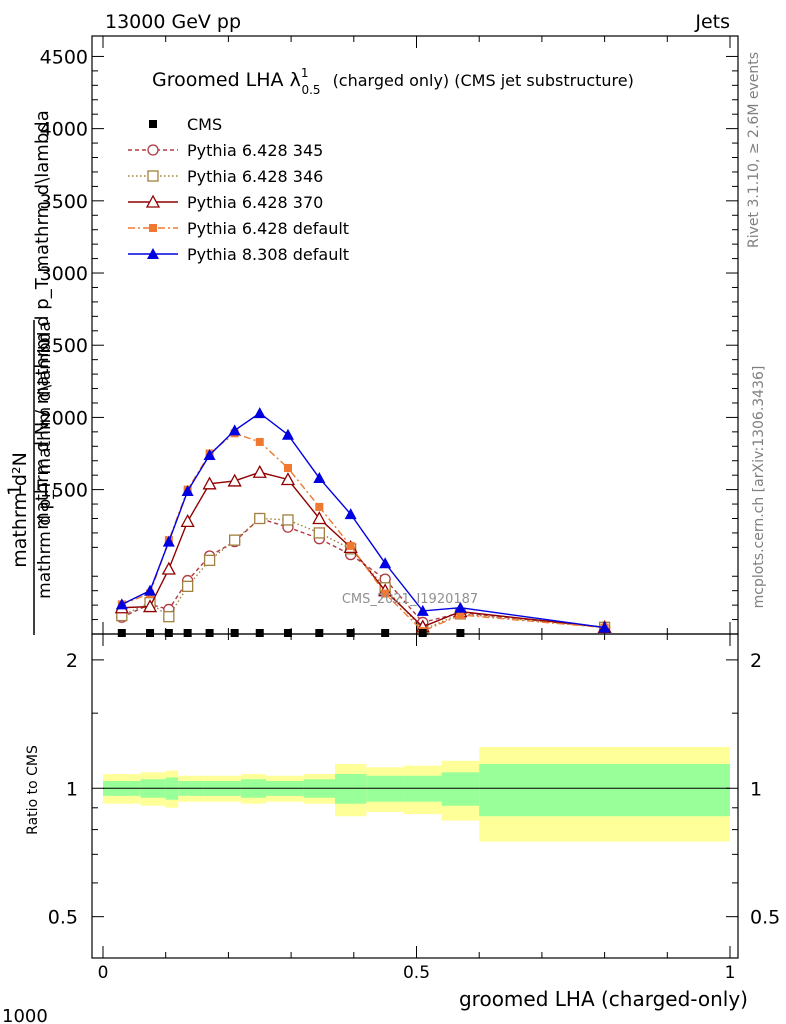 The height and width of the screenshot is (1024, 786). What do you see at coordinates (759, 487) in the screenshot?
I see `mcplots-label: mcplots.cern.ch [arXiv:1306.3436]` at bounding box center [759, 487].